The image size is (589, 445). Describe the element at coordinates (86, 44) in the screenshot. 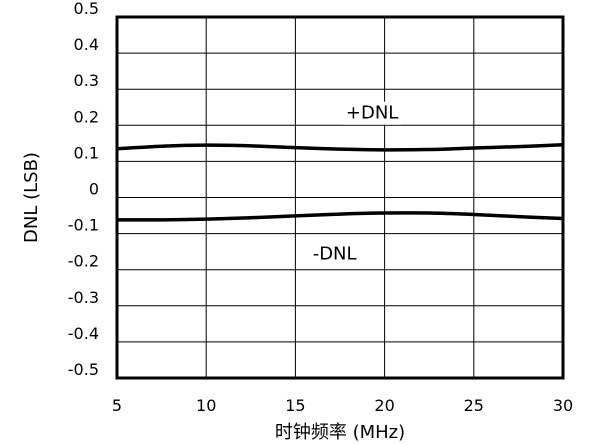

I see `y-tick-label: 0.4` at that location.